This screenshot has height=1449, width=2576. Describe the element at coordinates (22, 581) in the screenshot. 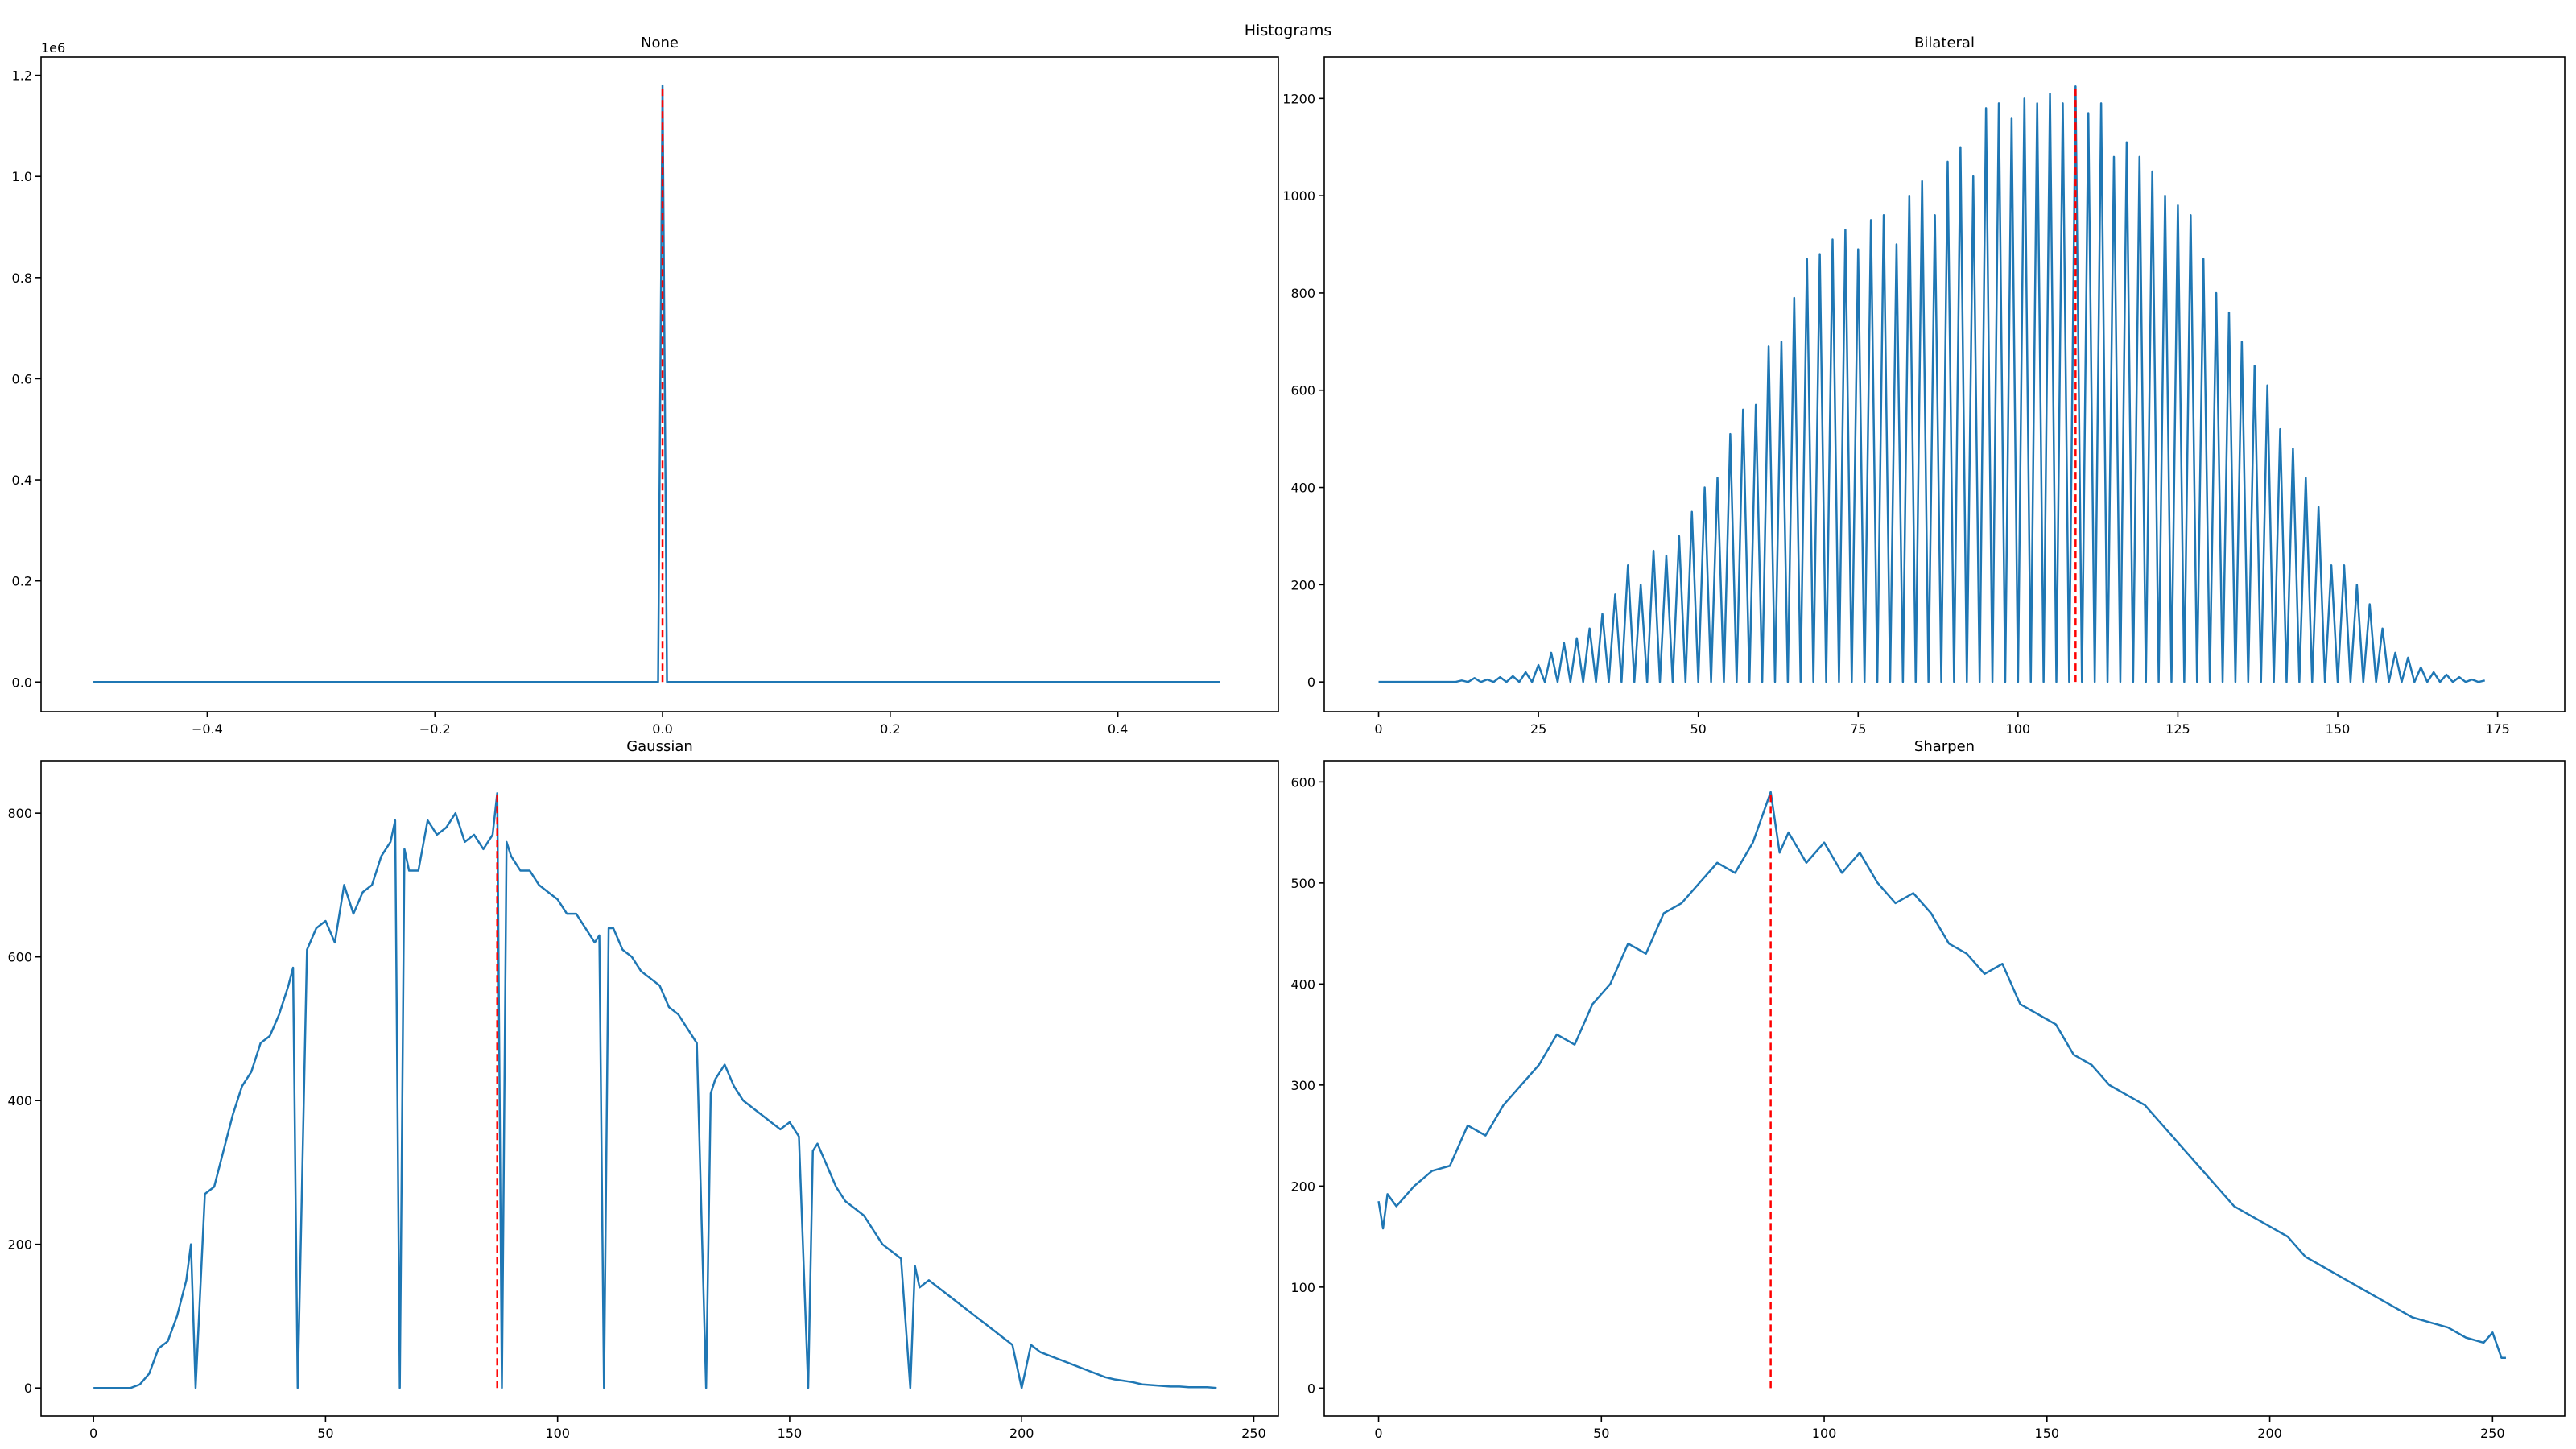

I see `y-tick-label: 0.2` at that location.